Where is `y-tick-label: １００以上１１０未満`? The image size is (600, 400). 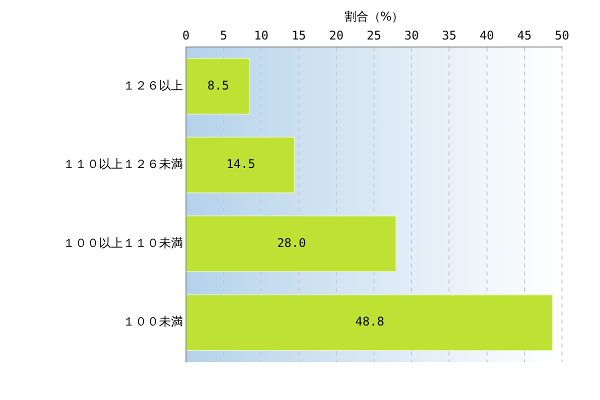 y-tick-label: １００以上１１０未満 is located at coordinates (123, 243).